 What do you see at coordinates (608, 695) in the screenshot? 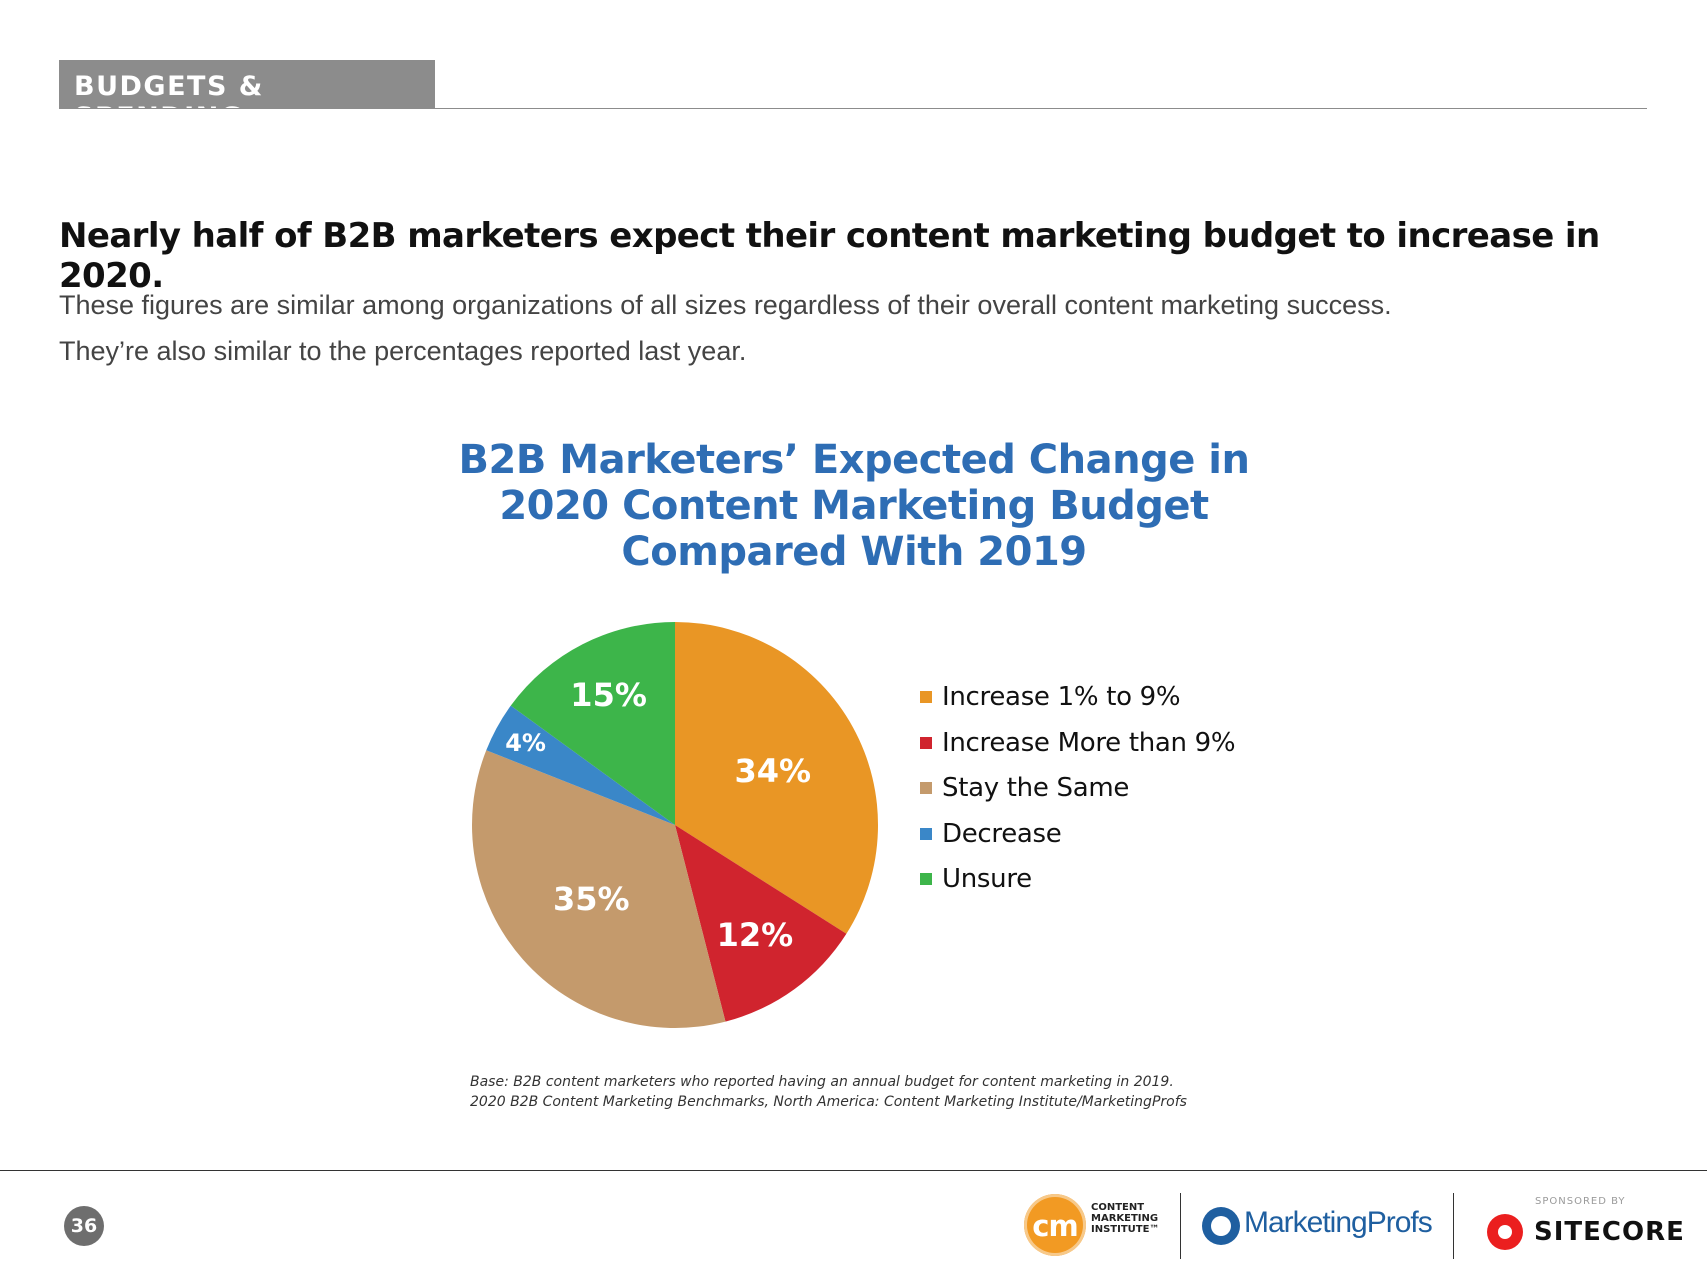
I see `pie-label-5: 15%` at bounding box center [608, 695].